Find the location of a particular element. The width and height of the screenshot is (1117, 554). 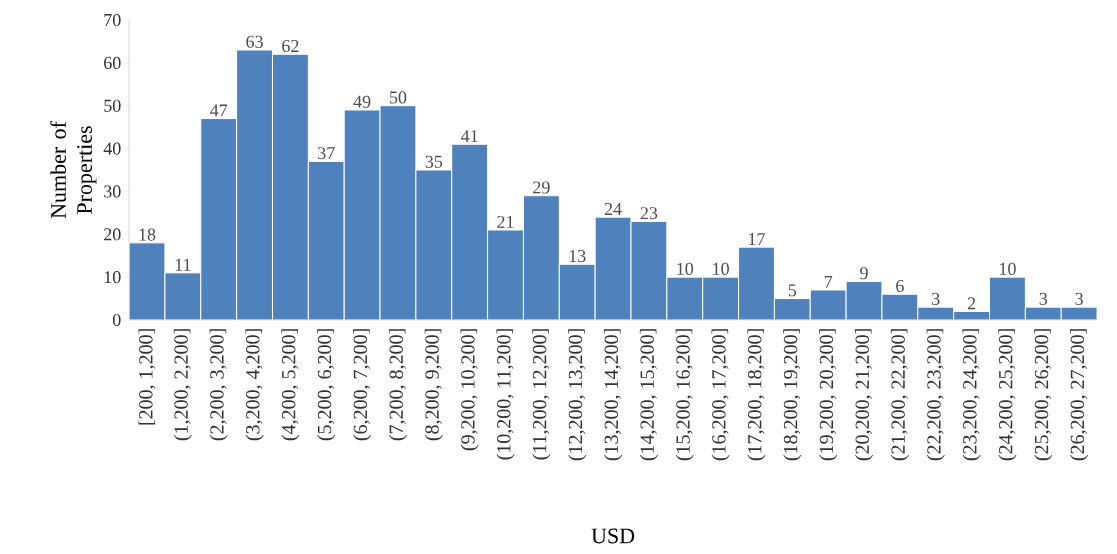

data-label: 29 is located at coordinates (541, 187).